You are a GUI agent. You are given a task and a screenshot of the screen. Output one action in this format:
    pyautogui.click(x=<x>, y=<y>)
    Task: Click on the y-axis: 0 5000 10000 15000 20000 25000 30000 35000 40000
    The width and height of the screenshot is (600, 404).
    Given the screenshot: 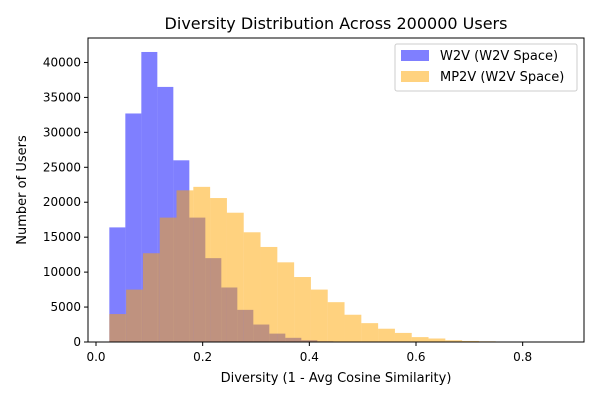 What is the action you would take?
    pyautogui.click(x=65, y=202)
    